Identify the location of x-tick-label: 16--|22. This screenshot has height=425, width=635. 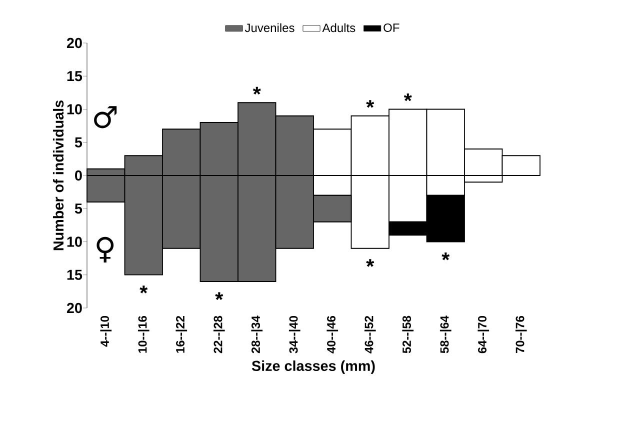
(182, 334).